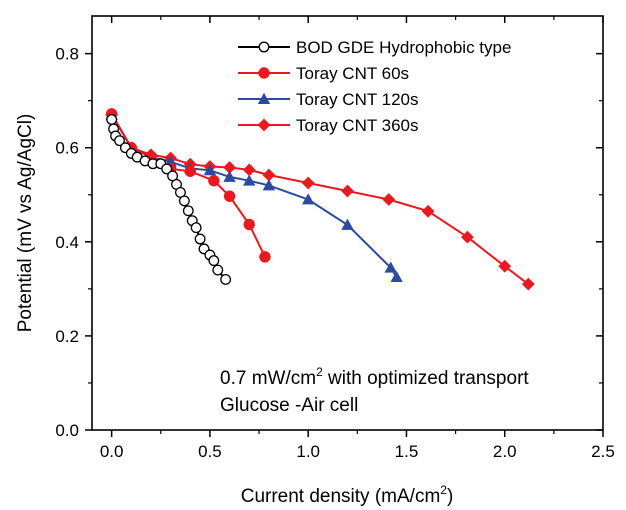 This screenshot has height=510, width=626. Describe the element at coordinates (67, 242) in the screenshot. I see `y-tick-label: 0.4` at that location.